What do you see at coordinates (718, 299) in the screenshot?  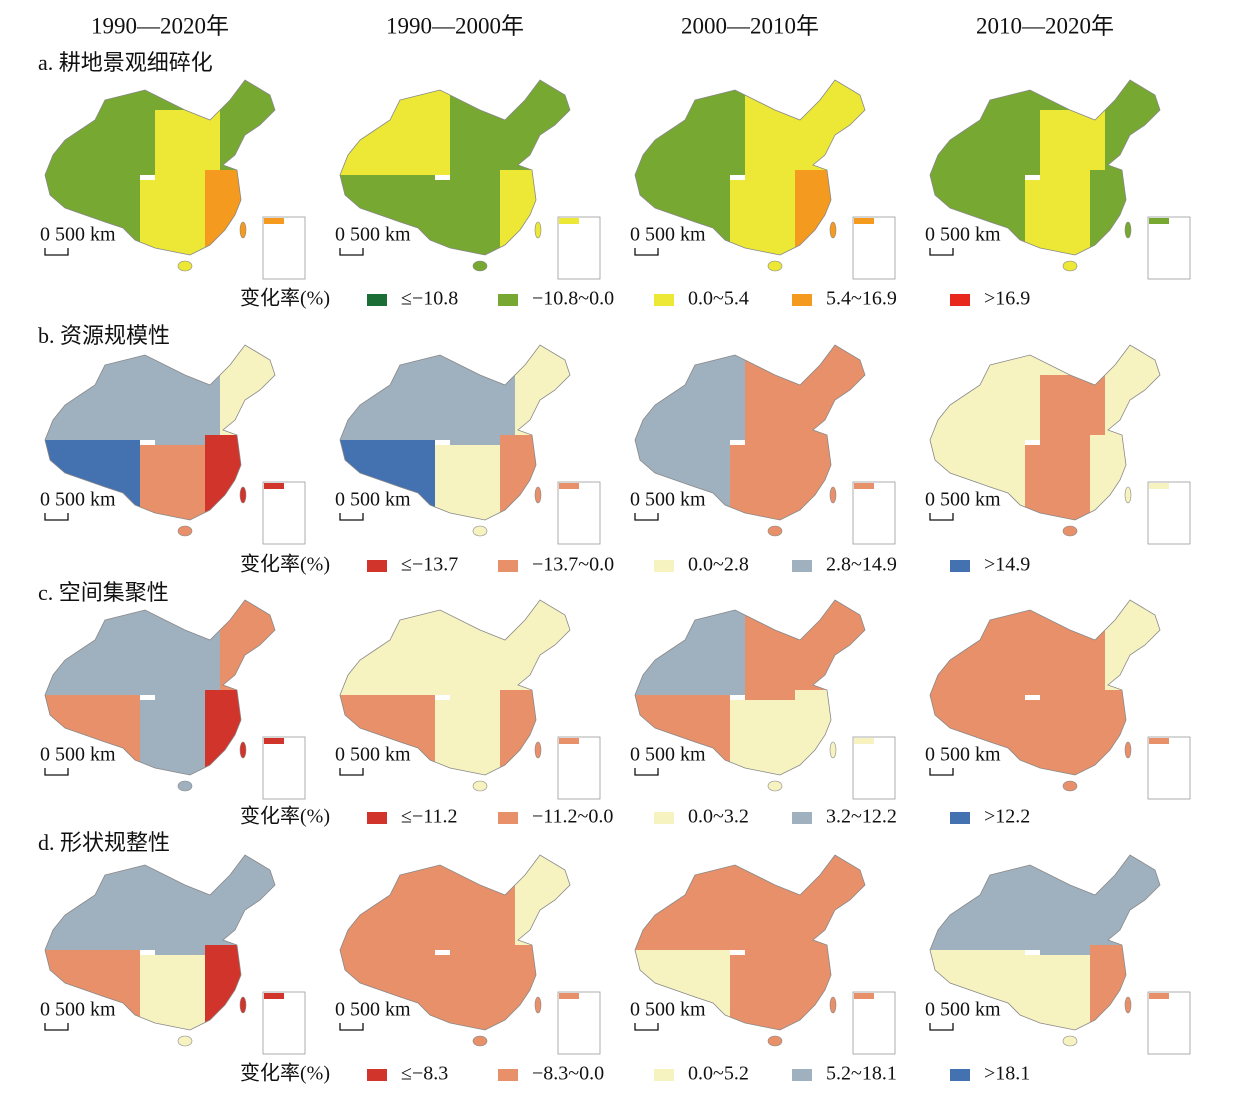 I see `legend-label: 0.0~5.4` at bounding box center [718, 299].